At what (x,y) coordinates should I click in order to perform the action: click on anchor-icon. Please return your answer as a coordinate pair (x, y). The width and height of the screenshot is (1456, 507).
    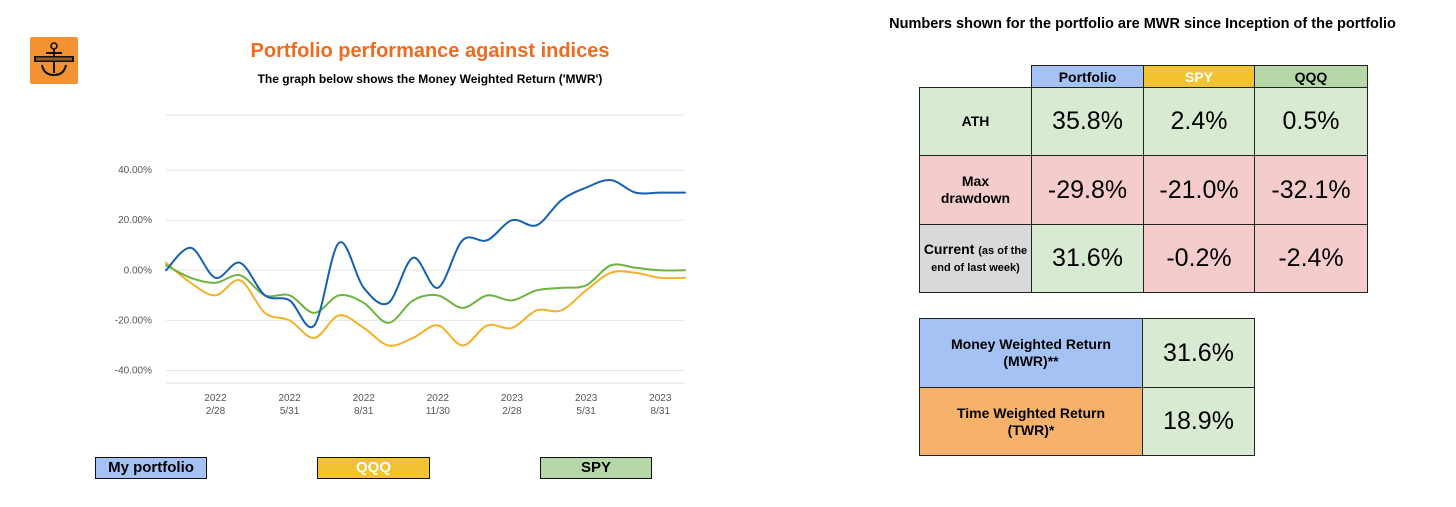
    Looking at the image, I should click on (54, 59).